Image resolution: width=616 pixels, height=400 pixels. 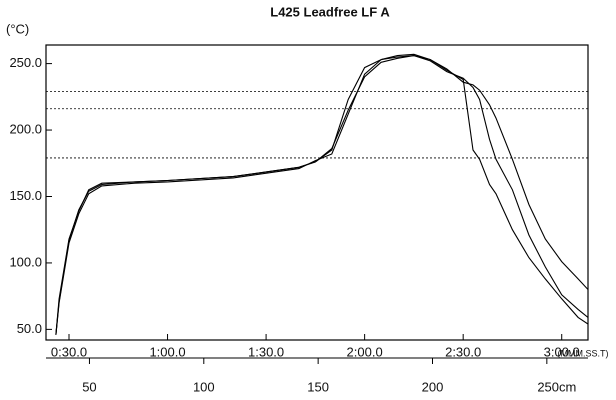 I want to click on x-tick-label: 1:30.0, so click(x=266, y=351).